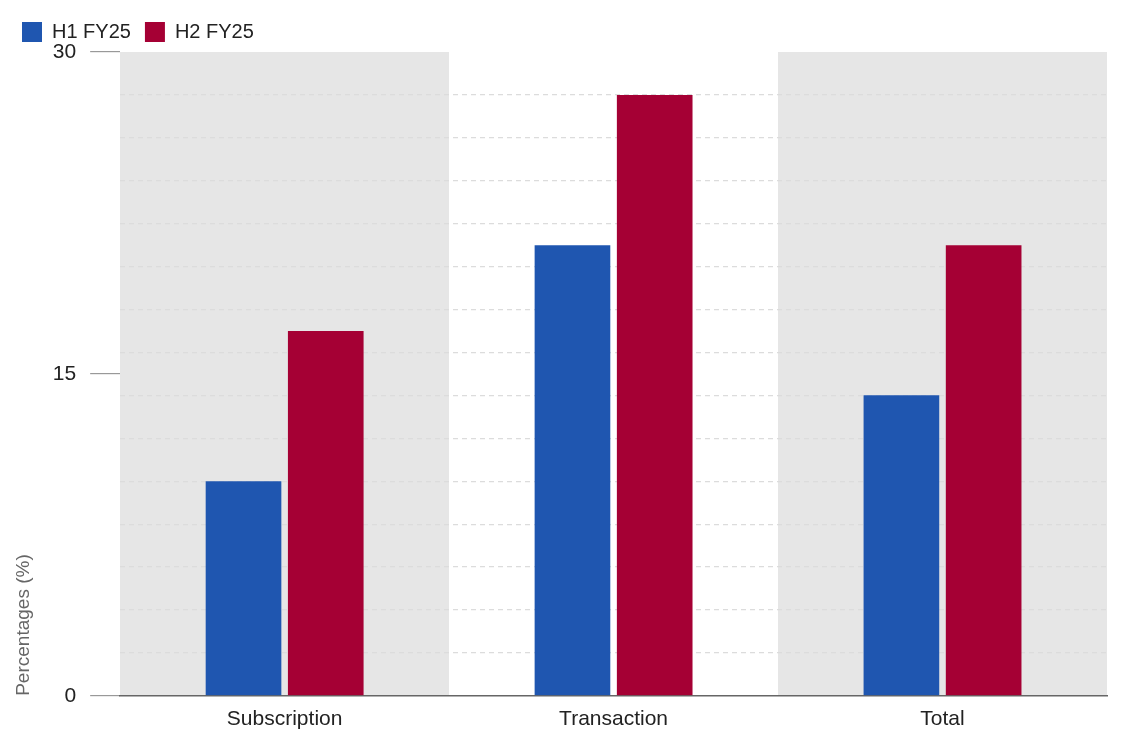 The height and width of the screenshot is (743, 1121). I want to click on y-tick-label: 0, so click(70, 694).